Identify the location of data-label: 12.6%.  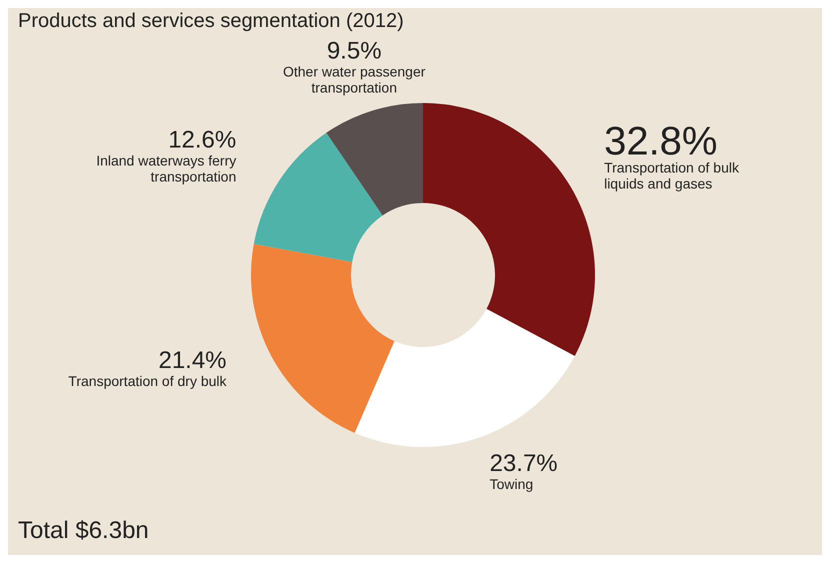
(202, 140).